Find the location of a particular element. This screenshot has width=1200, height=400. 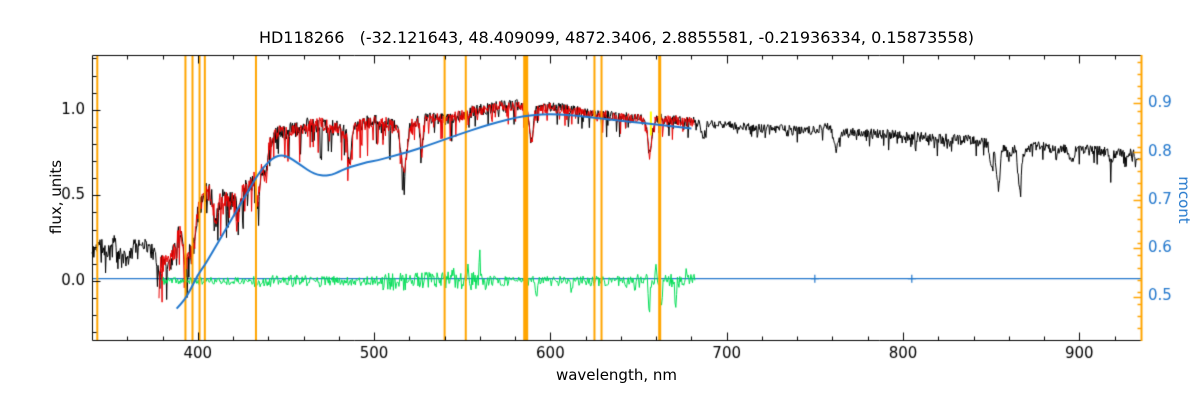

y-axis-label-right: mcont is located at coordinates (1184, 200).